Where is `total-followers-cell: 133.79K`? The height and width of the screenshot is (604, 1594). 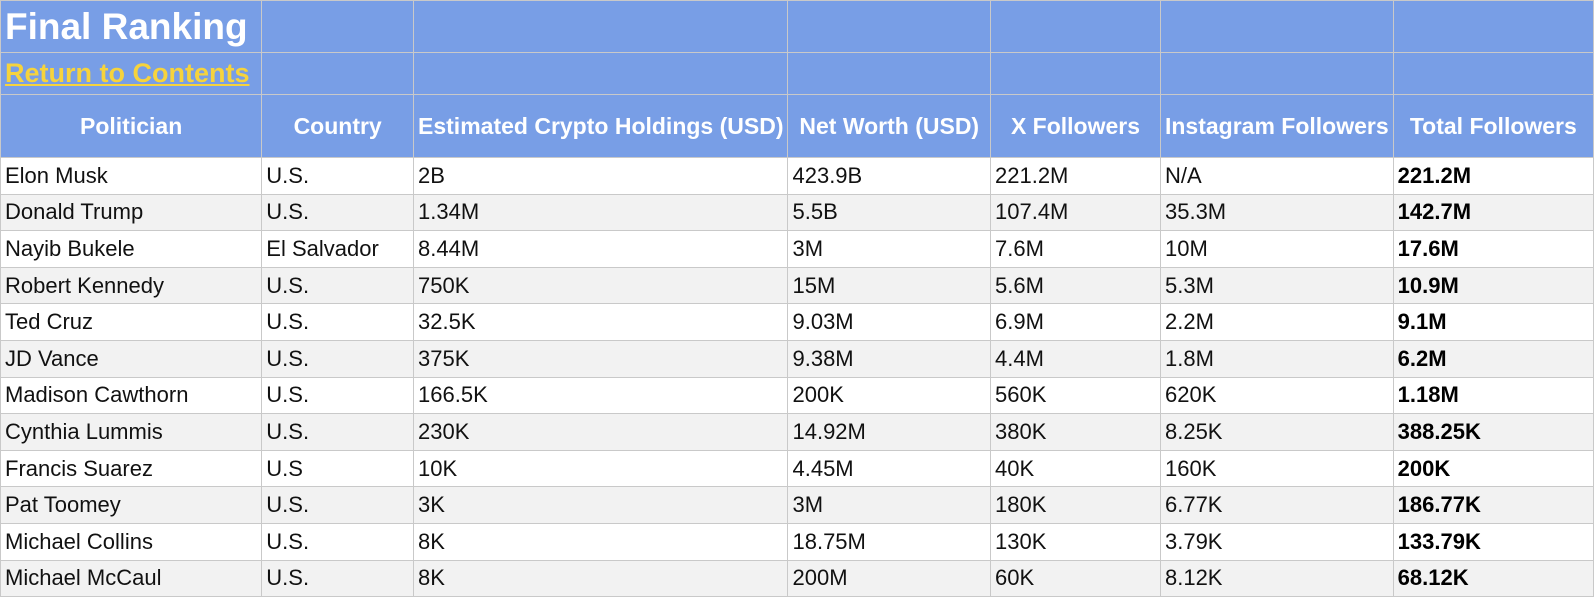 total-followers-cell: 133.79K is located at coordinates (1493, 541).